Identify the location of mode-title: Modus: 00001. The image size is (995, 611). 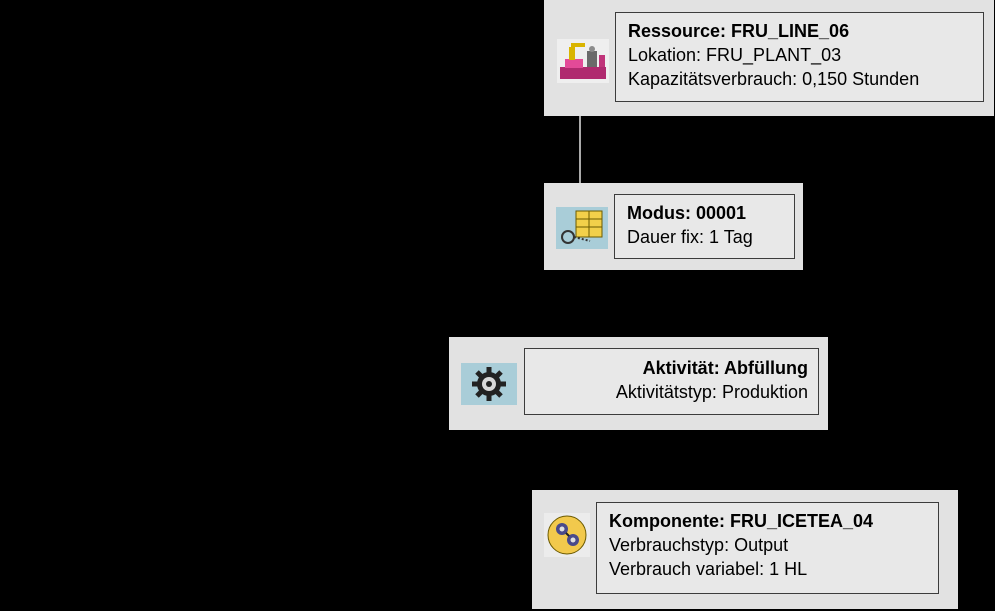
(687, 213).